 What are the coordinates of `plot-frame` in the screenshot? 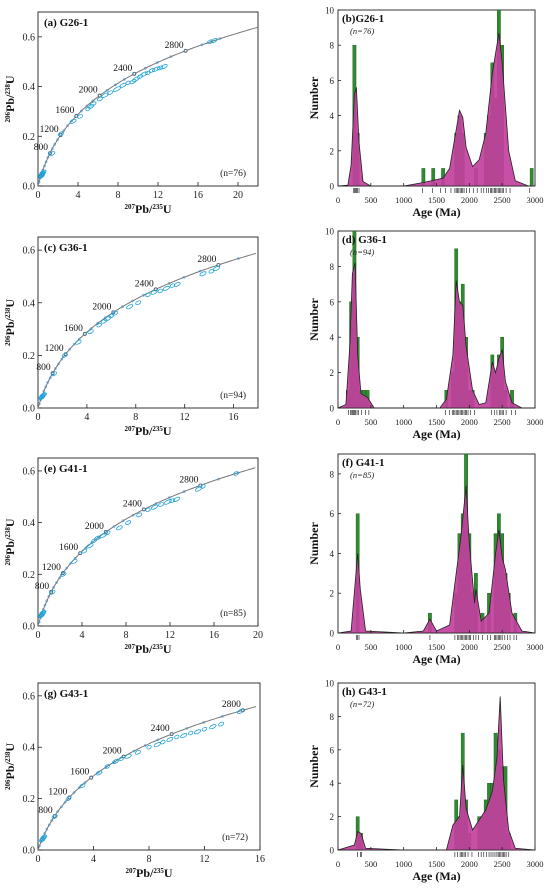 It's located at (148, 322).